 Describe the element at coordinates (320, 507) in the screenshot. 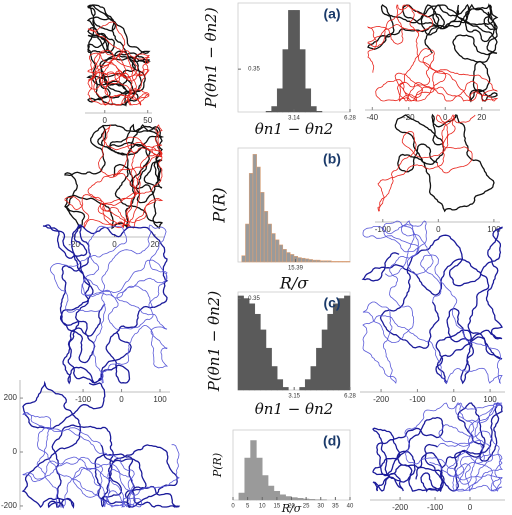

I see `x-tick-label: 30` at that location.